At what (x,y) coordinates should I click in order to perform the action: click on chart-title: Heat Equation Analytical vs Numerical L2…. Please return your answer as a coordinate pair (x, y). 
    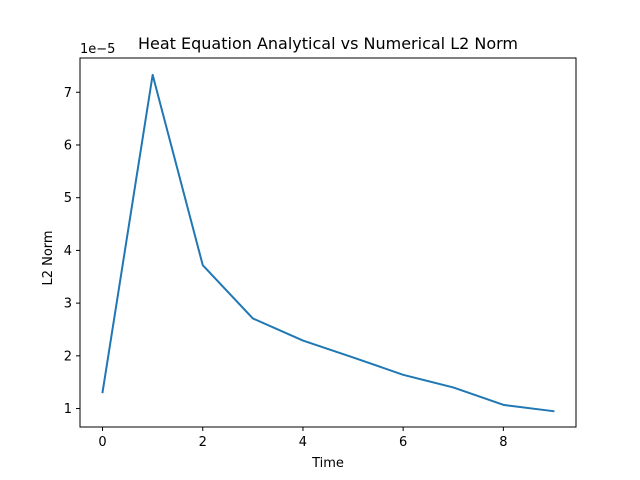
    Looking at the image, I should click on (328, 43).